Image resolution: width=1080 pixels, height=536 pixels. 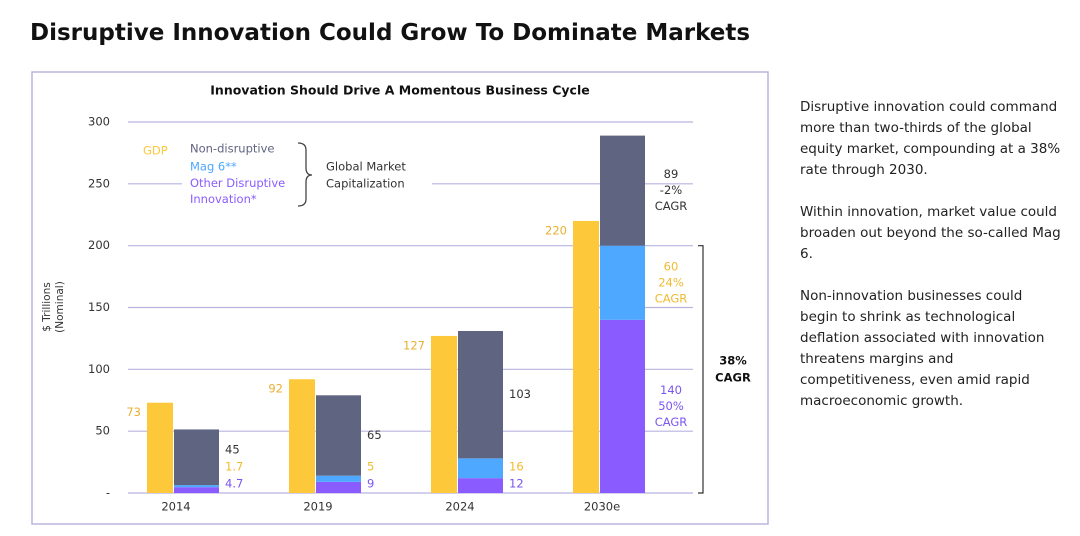 I want to click on data-label: 60, so click(x=671, y=266).